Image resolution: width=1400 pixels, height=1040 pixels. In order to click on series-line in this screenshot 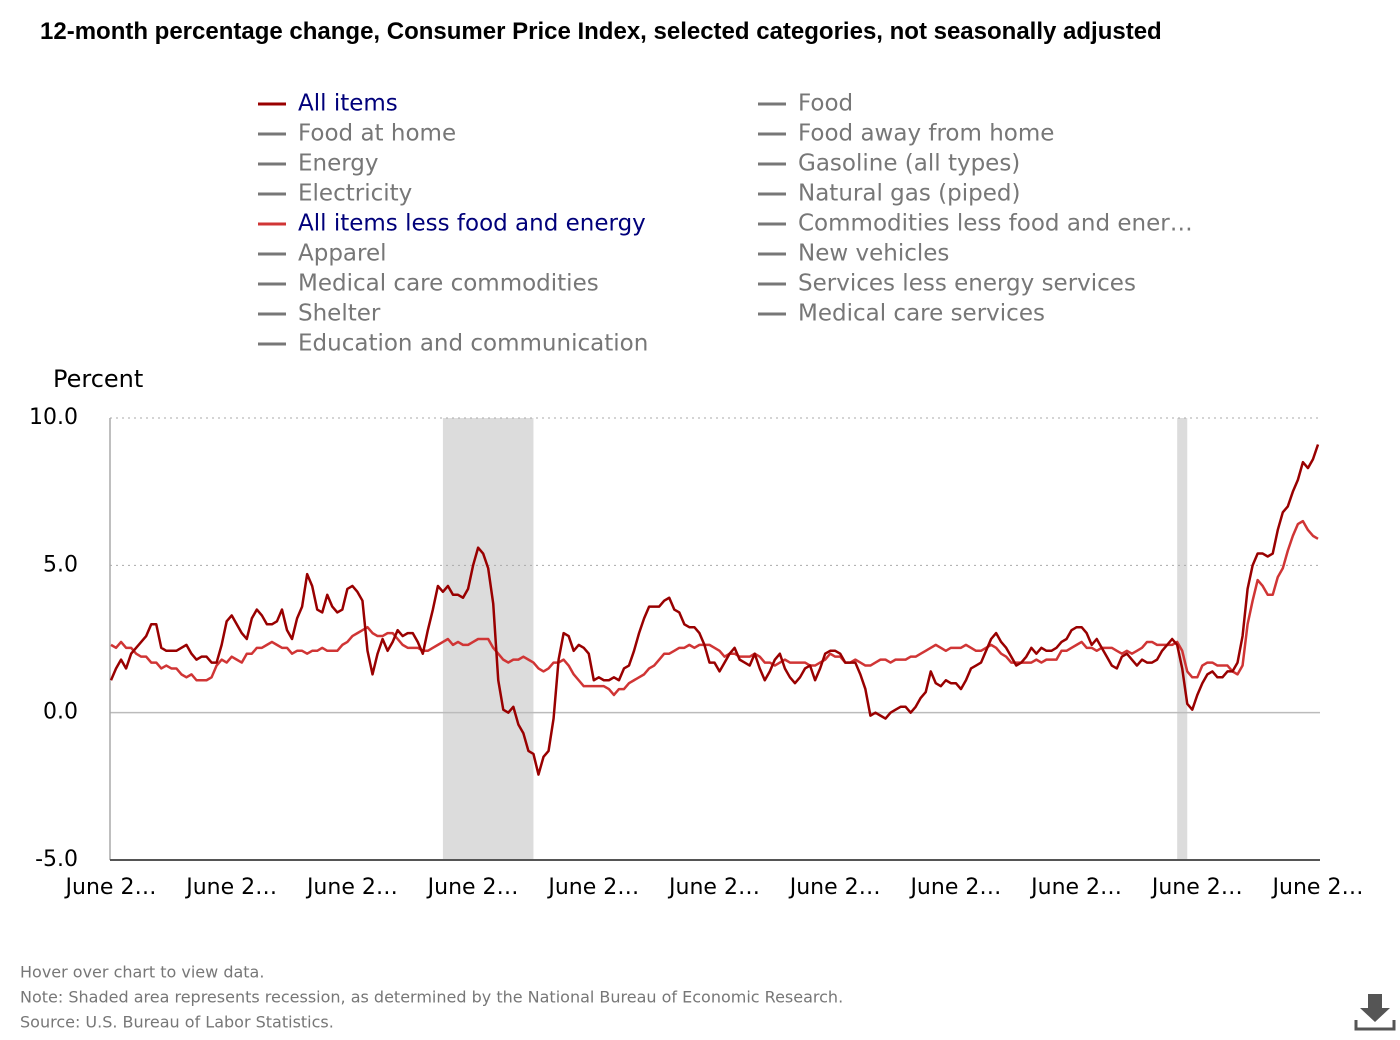, I will do `click(714, 608)`.